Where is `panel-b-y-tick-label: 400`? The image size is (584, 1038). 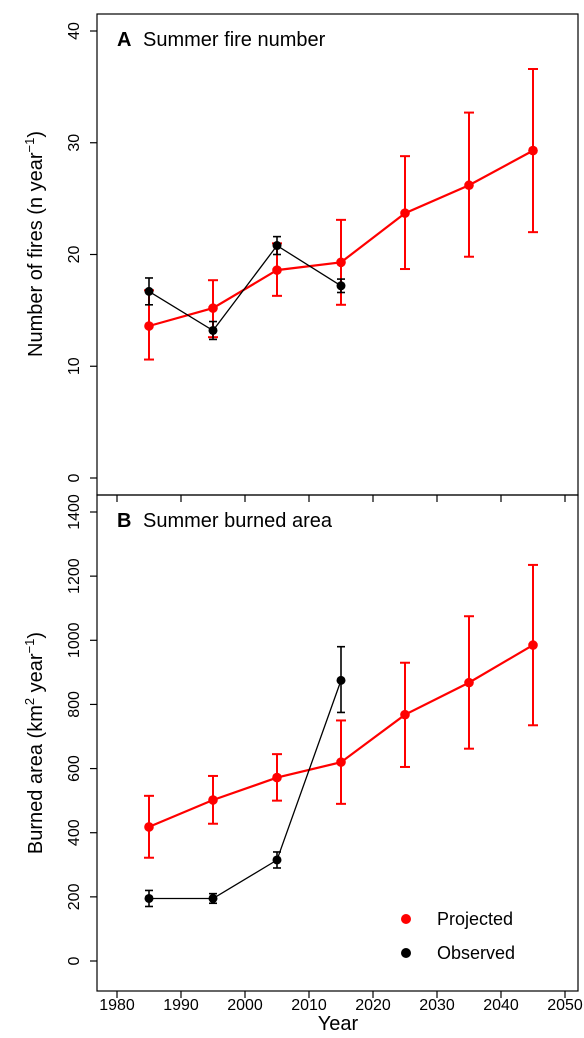 panel-b-y-tick-label: 400 is located at coordinates (74, 832).